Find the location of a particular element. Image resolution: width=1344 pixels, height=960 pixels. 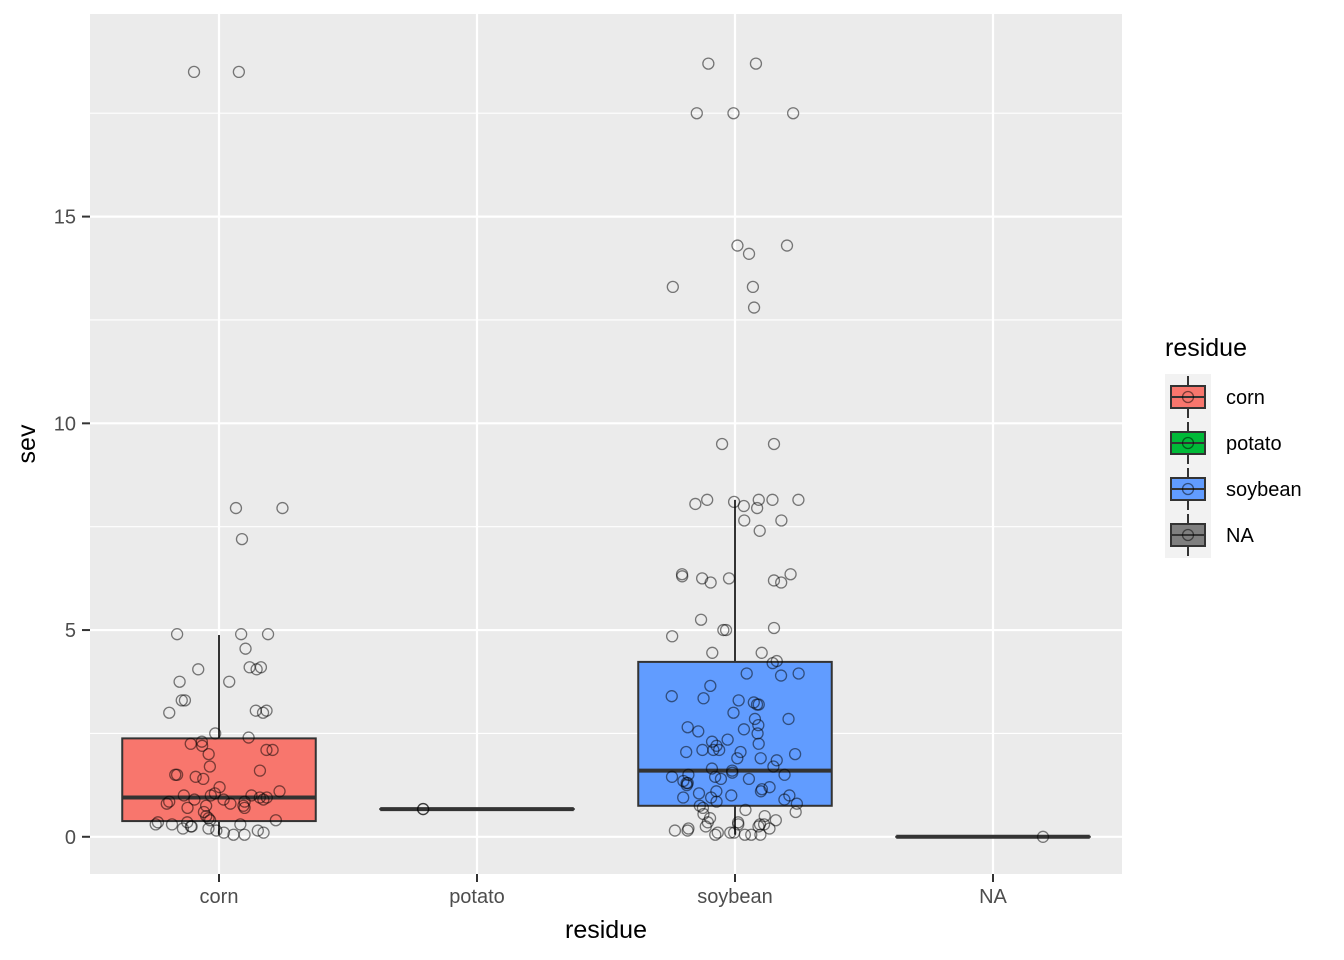

legend-label: corn is located at coordinates (1245, 398).